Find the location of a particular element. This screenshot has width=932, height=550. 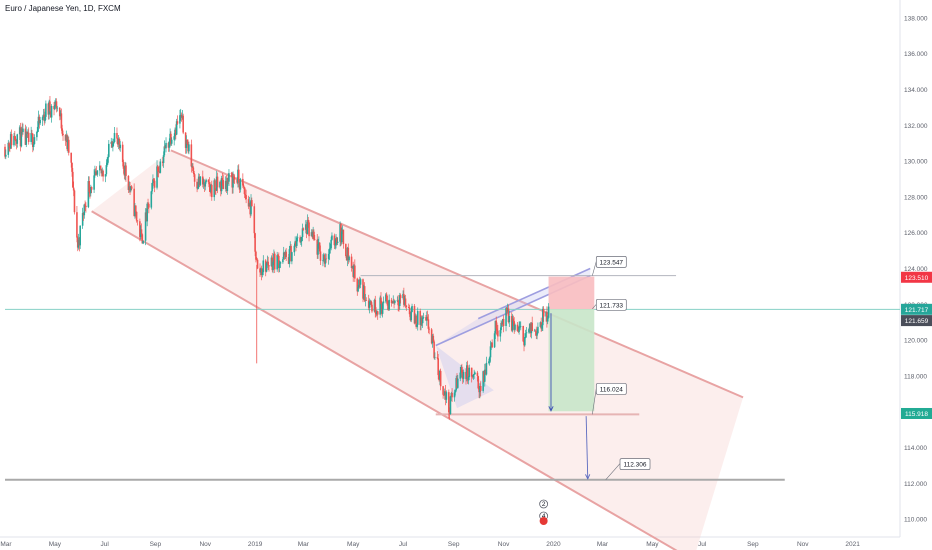

y-tick-label: 138.000 is located at coordinates (916, 18).